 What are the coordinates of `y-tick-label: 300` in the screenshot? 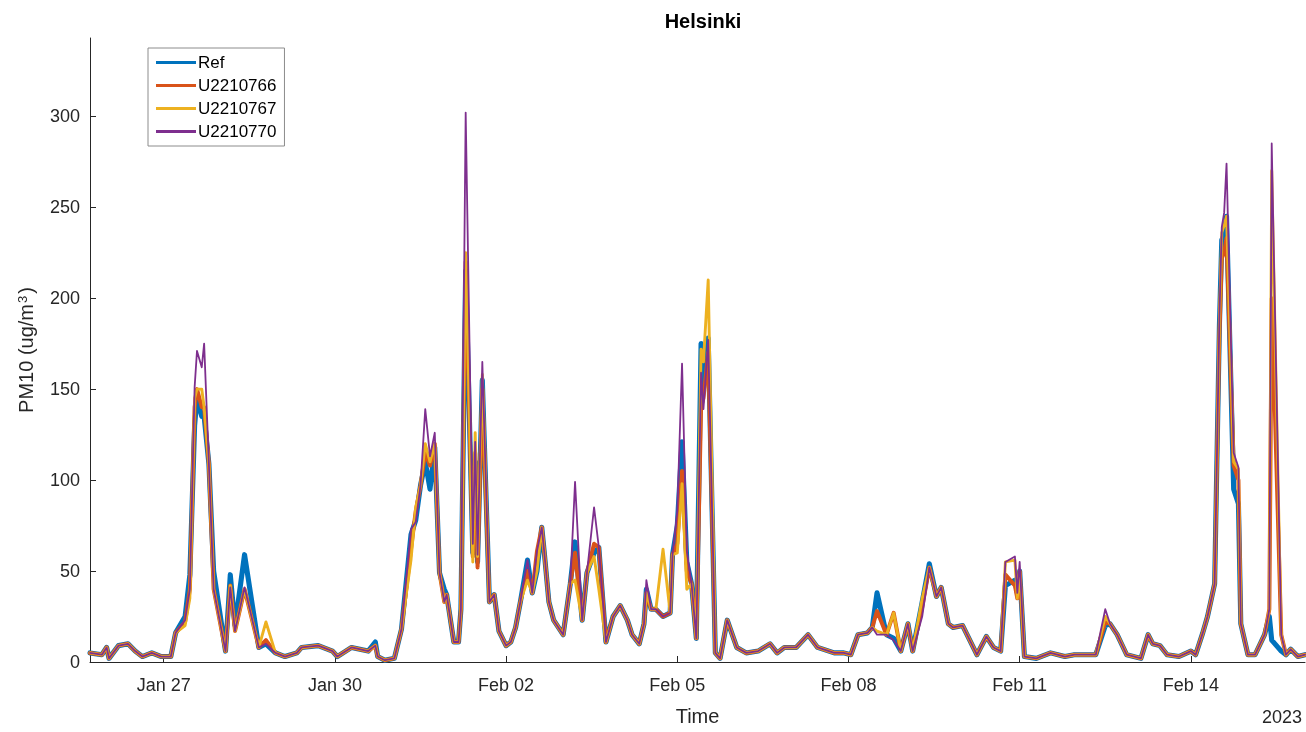 It's located at (64, 116).